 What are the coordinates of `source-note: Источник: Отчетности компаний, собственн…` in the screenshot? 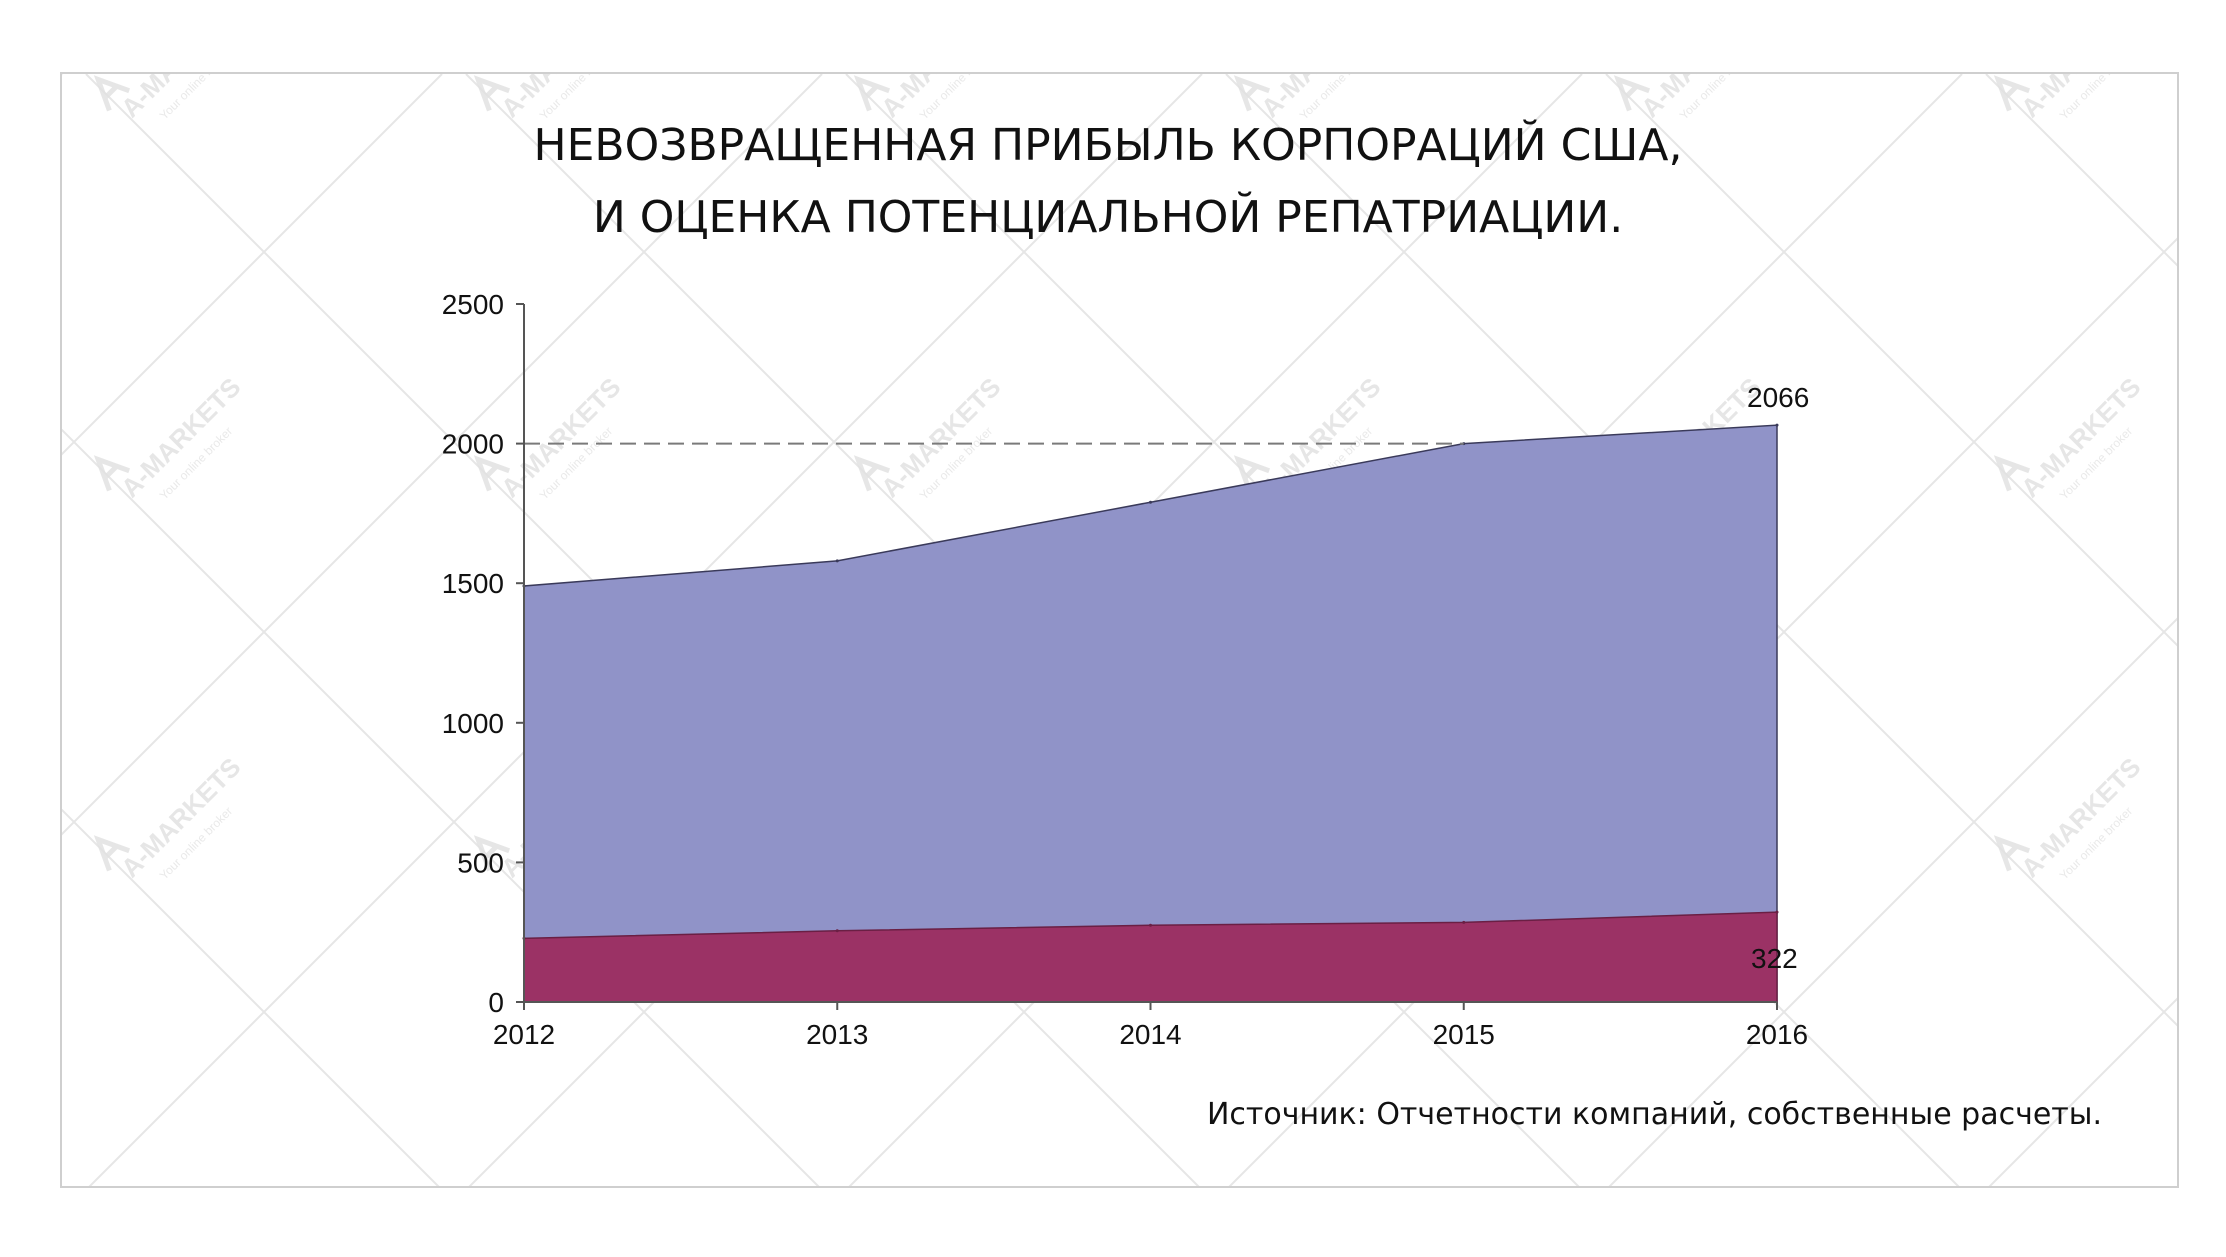 It's located at (1654, 1114).